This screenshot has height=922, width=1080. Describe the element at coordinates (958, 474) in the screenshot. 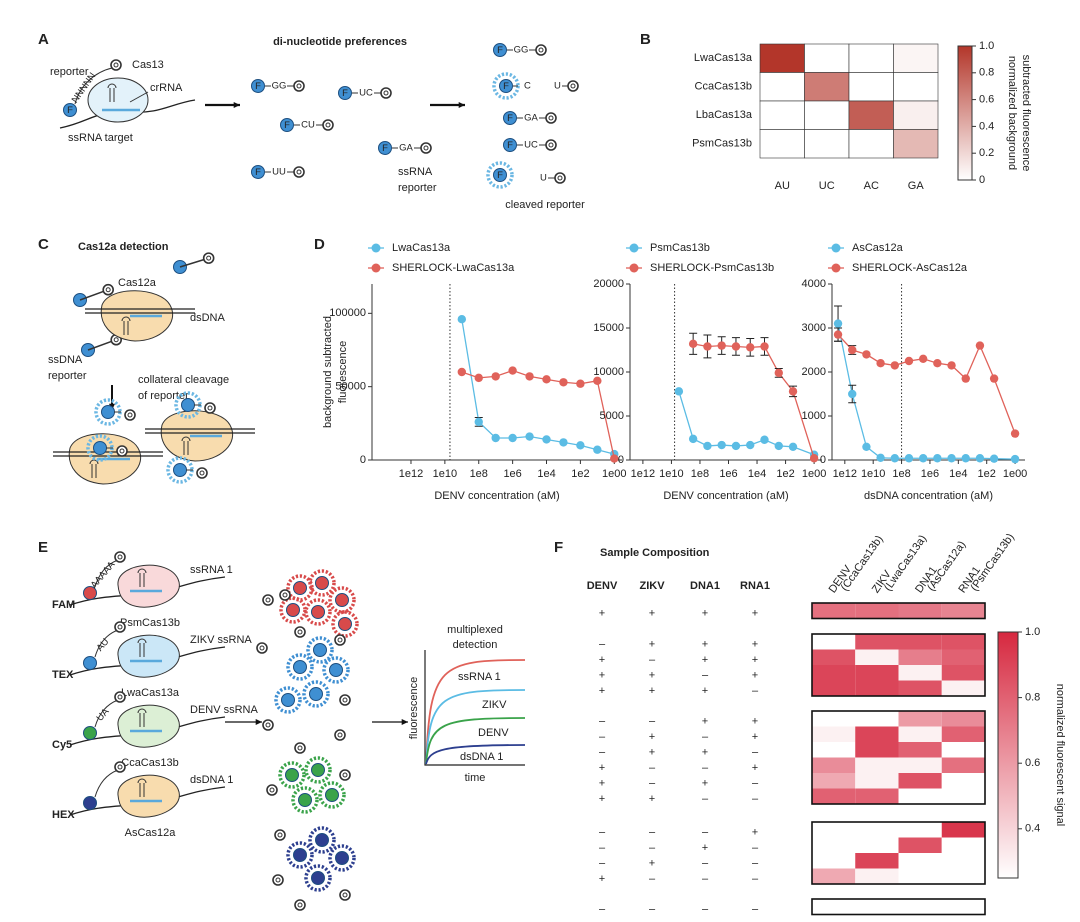

I see `x-tick-label: 1e4` at that location.